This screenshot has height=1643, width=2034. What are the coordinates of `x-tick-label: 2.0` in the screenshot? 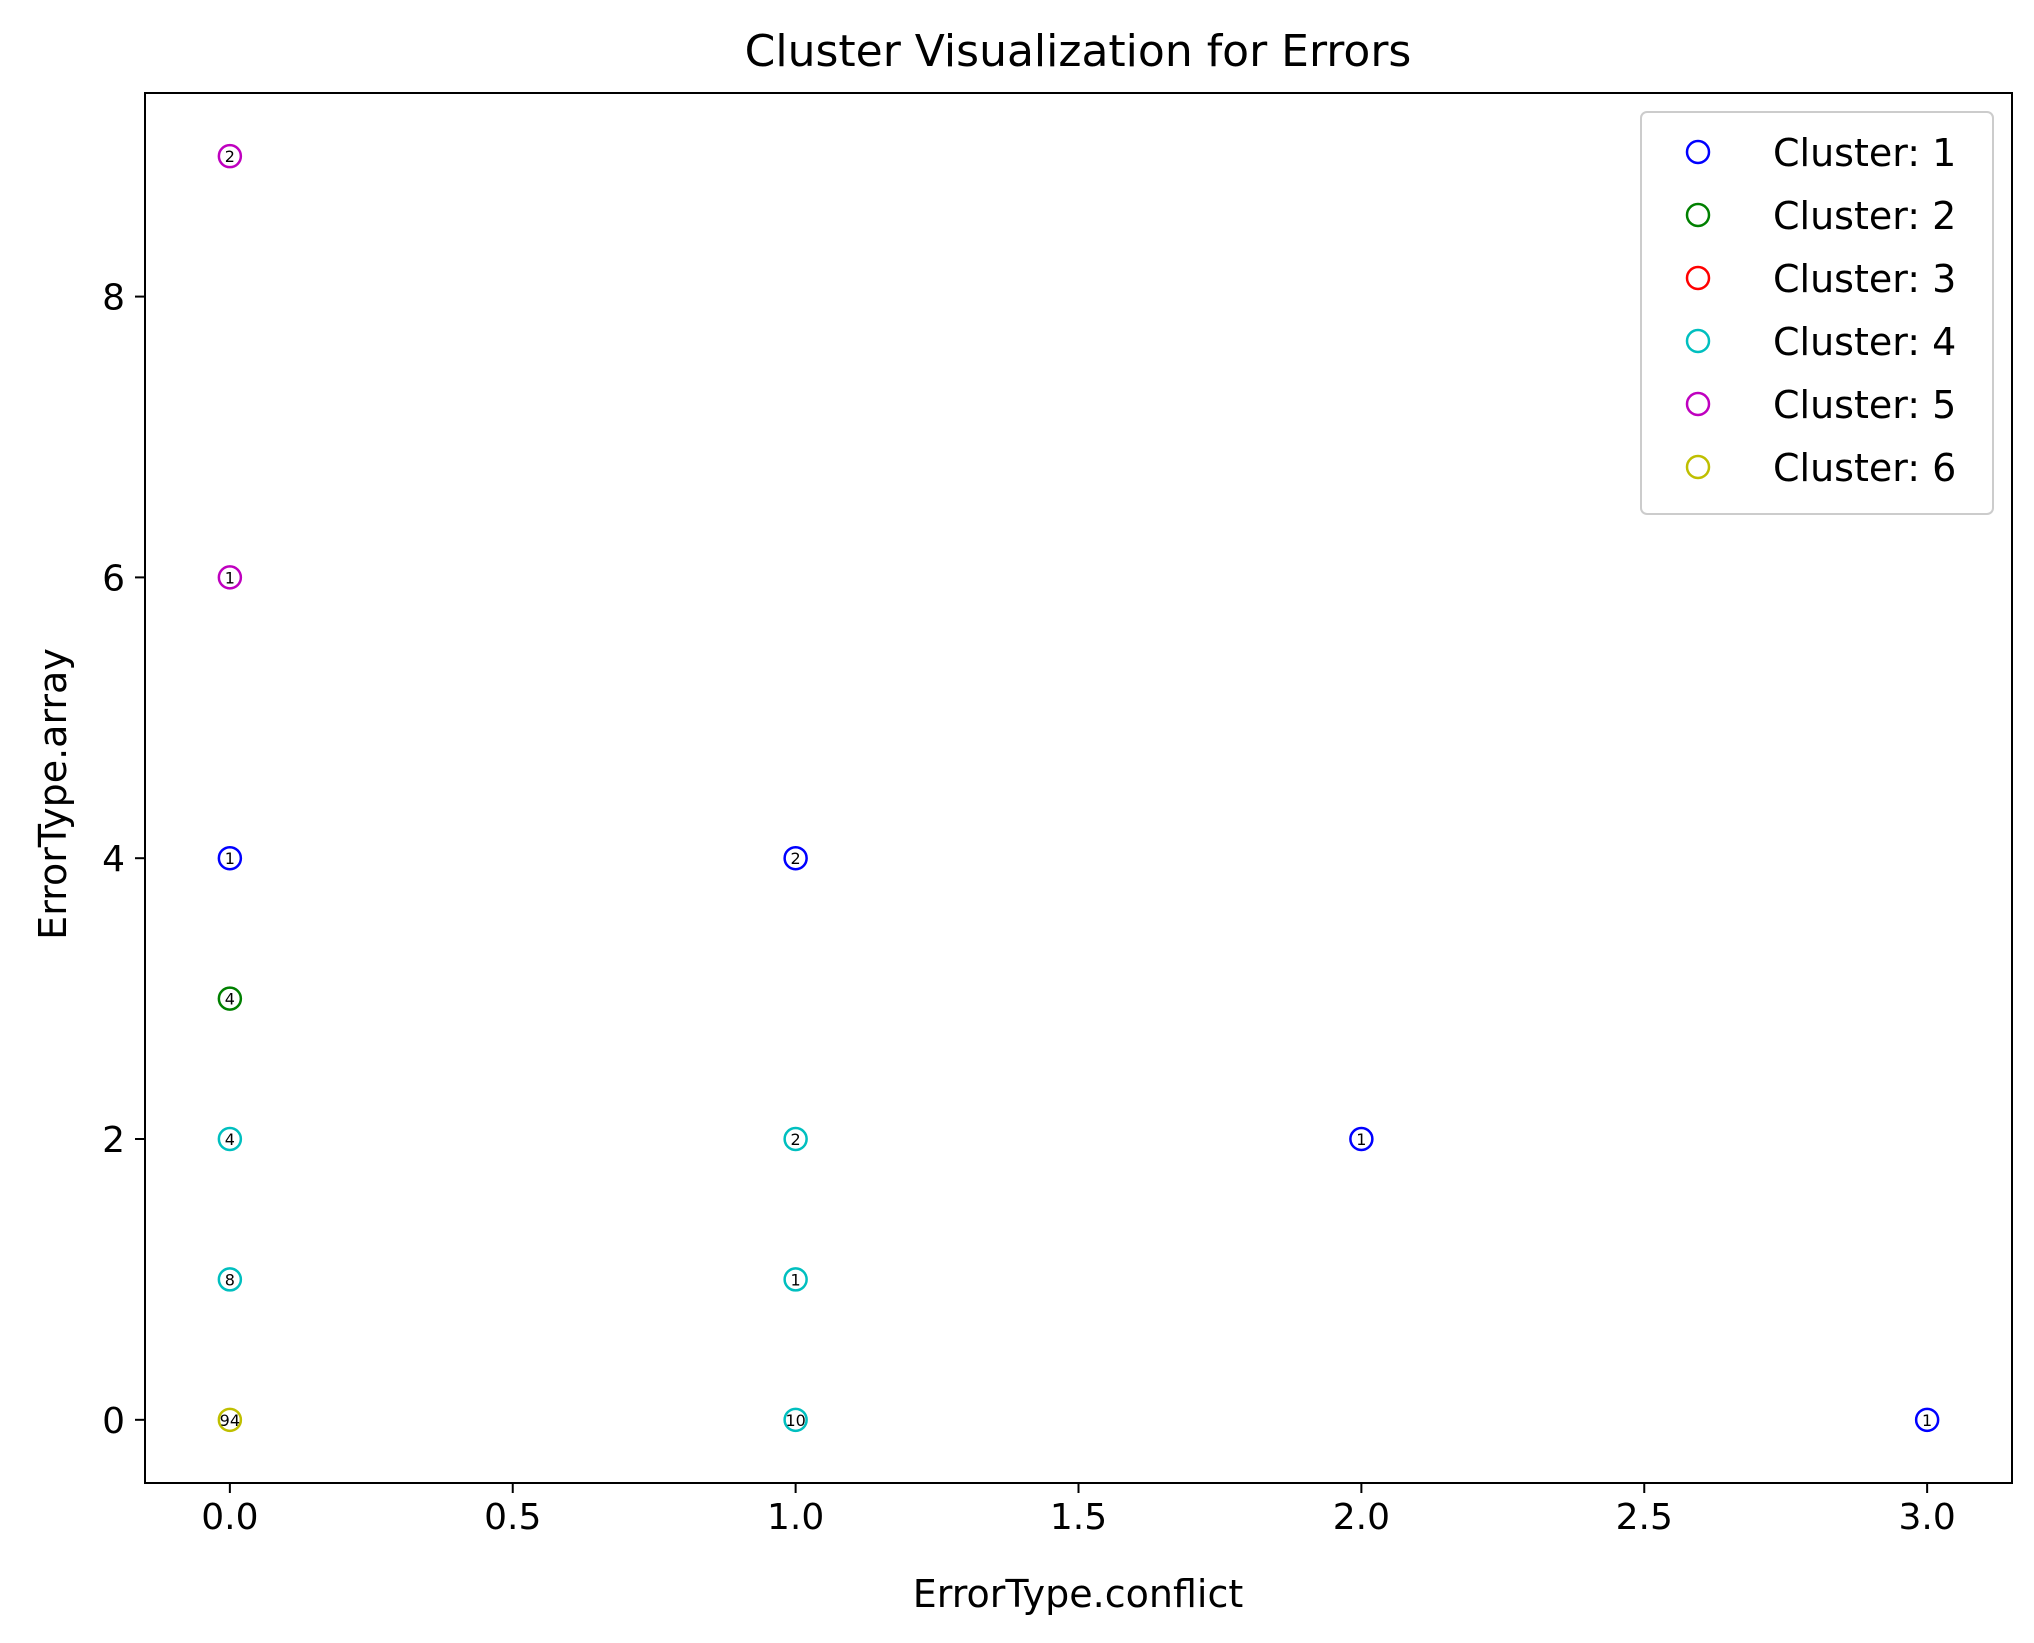 It's located at (1361, 1517).